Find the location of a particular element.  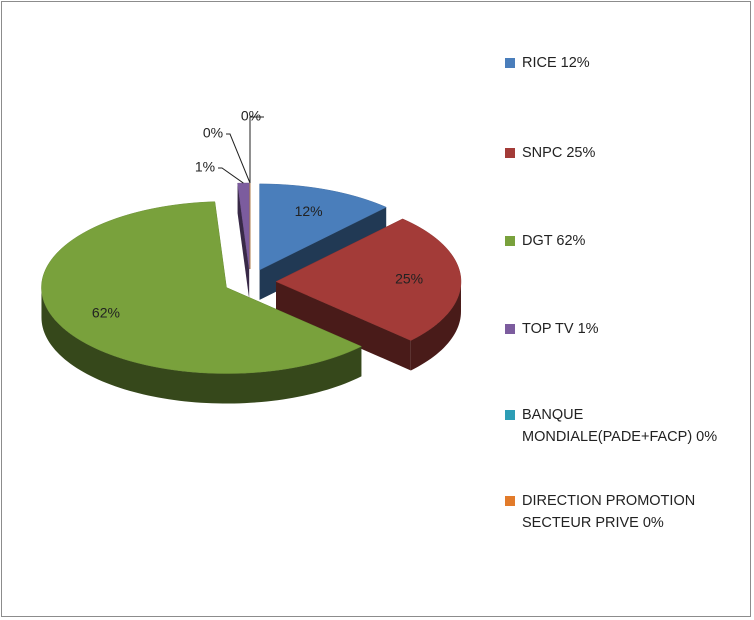

legend-label: DIRECTION PROMOTION SECTEUR PRIVE 0% is located at coordinates (609, 512).